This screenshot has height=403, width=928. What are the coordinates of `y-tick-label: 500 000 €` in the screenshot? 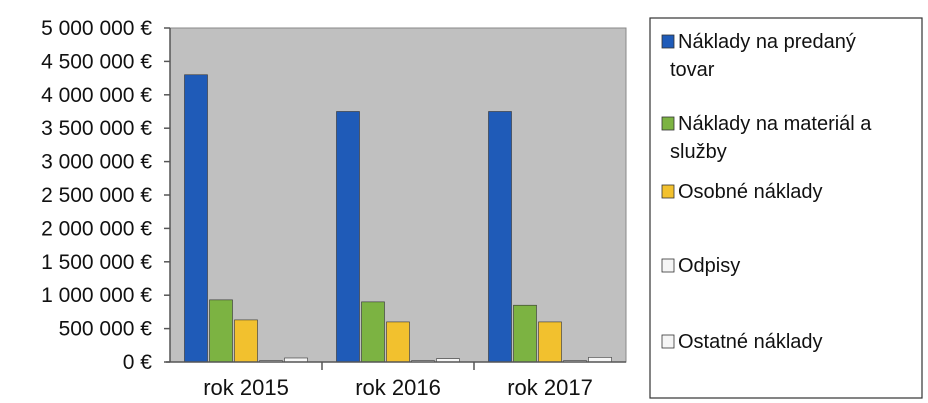 It's located at (106, 329).